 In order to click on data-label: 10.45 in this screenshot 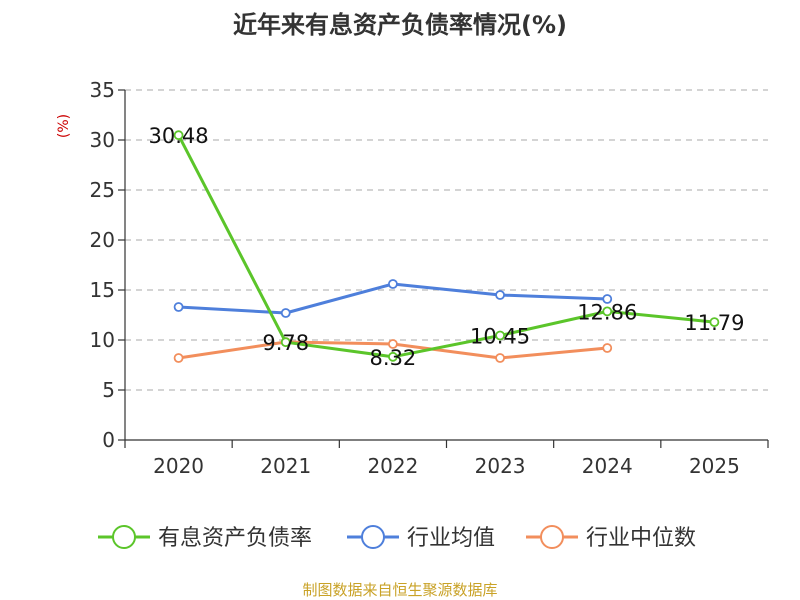, I will do `click(500, 337)`.